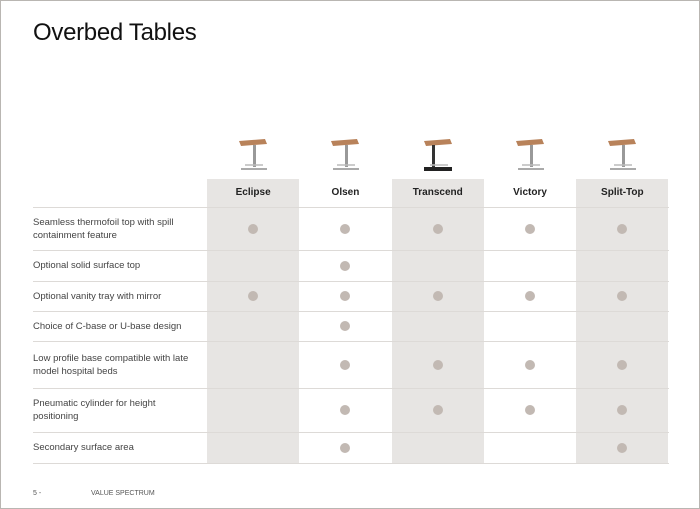 This screenshot has width=700, height=509. I want to click on feature-label: Choice of C-base or U-base design, so click(107, 326).